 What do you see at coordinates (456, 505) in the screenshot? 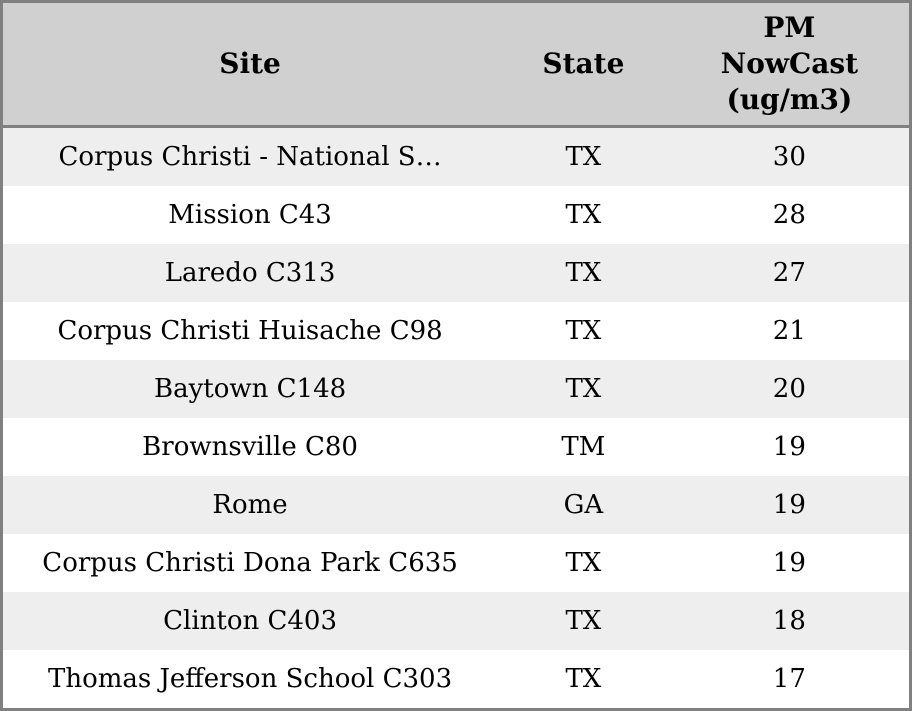
I see `table-row: Rome GA 19` at bounding box center [456, 505].